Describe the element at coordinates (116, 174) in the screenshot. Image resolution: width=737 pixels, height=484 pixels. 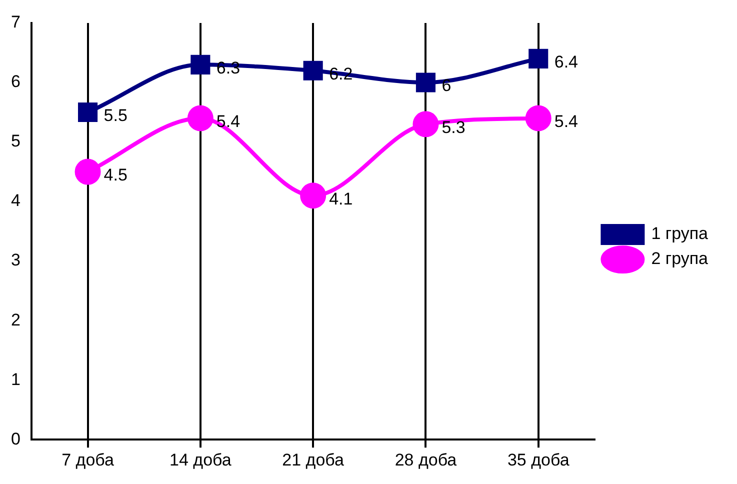
I see `data-label: 4.5` at that location.